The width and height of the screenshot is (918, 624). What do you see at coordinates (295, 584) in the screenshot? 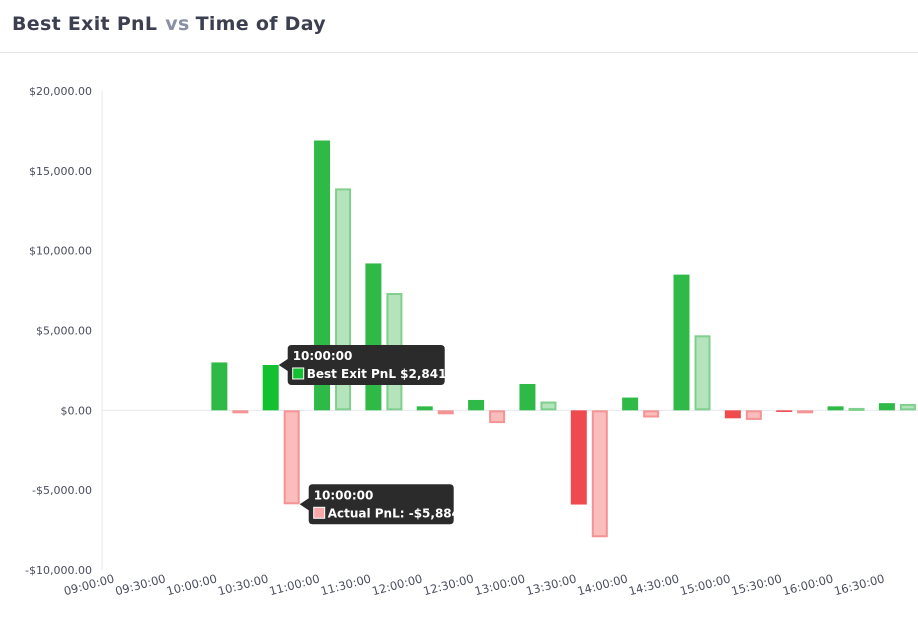
I see `x-tick-label: 11:00:00` at bounding box center [295, 584].